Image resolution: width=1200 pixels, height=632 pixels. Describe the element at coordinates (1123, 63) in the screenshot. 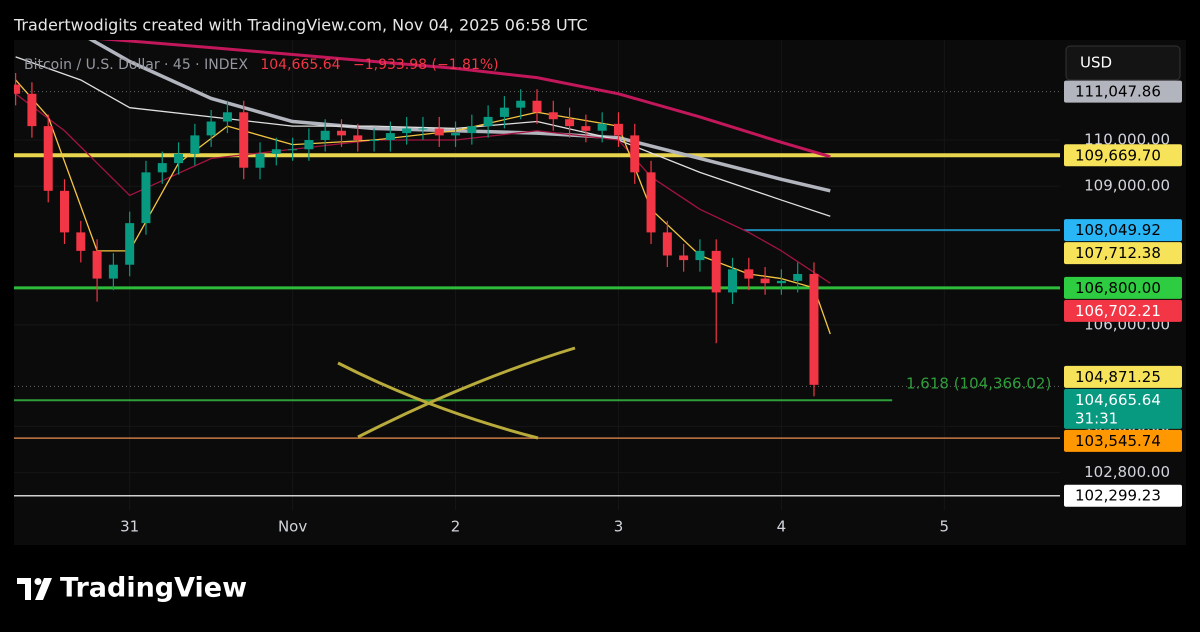

I see `currency-box` at that location.